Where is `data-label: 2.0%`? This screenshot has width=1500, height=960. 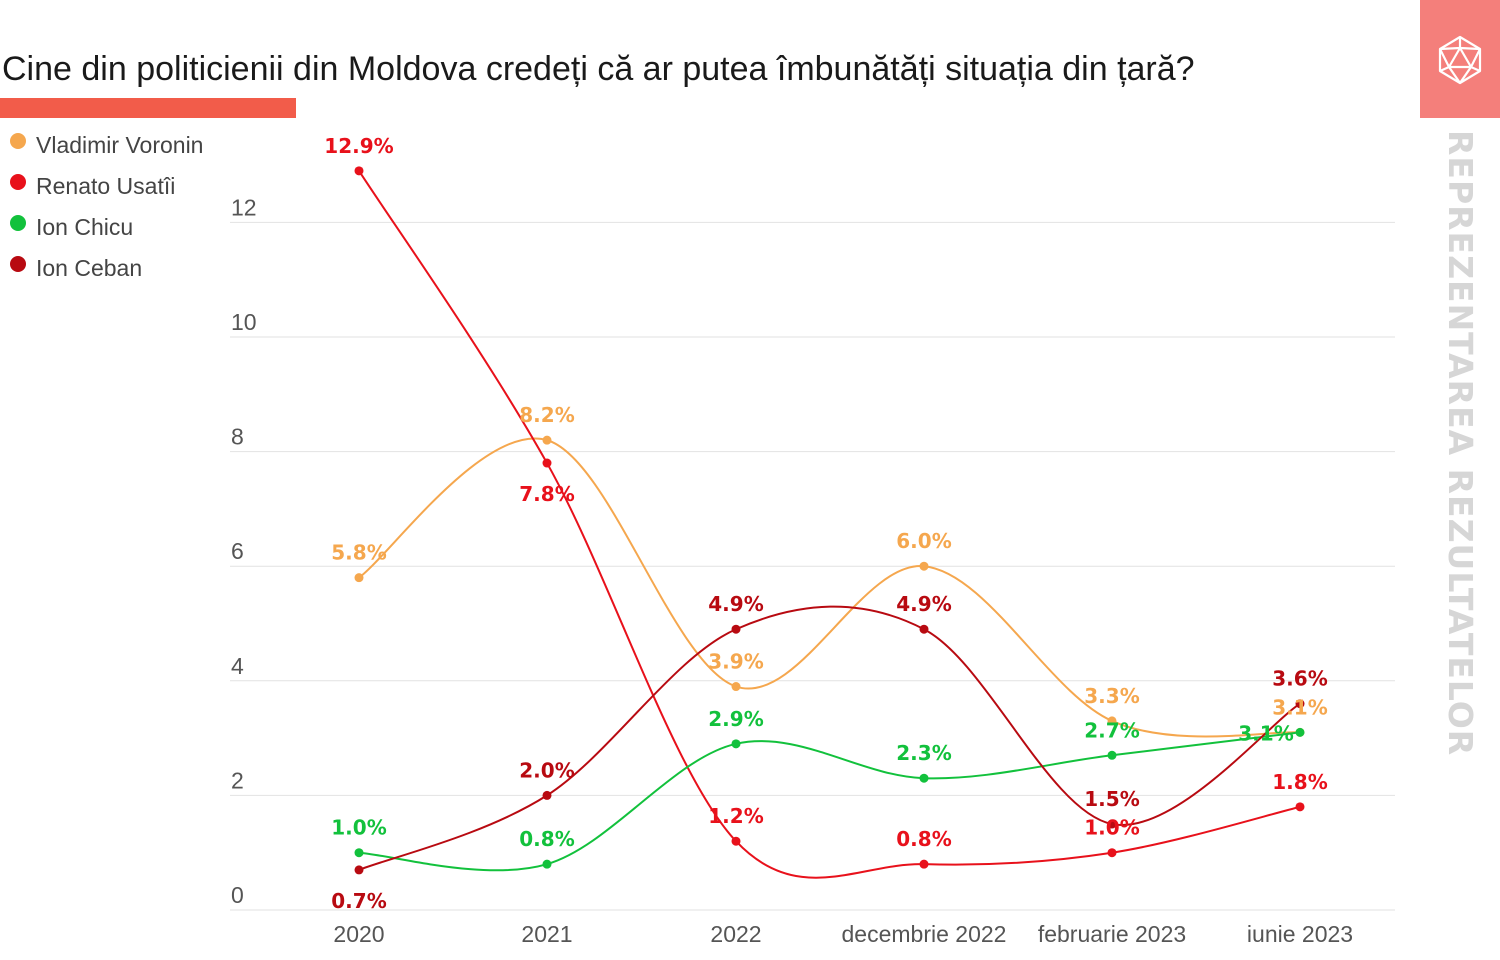 data-label: 2.0% is located at coordinates (546, 770).